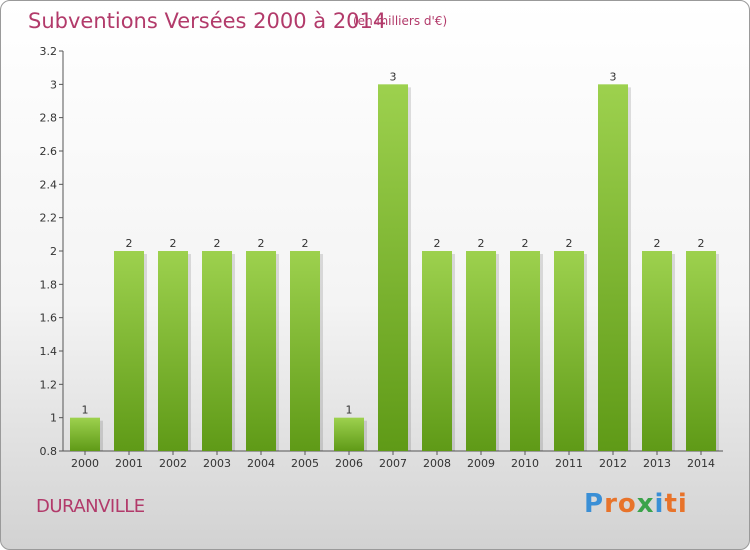  What do you see at coordinates (49, 351) in the screenshot?
I see `y-tick-label: 1.4` at bounding box center [49, 351].